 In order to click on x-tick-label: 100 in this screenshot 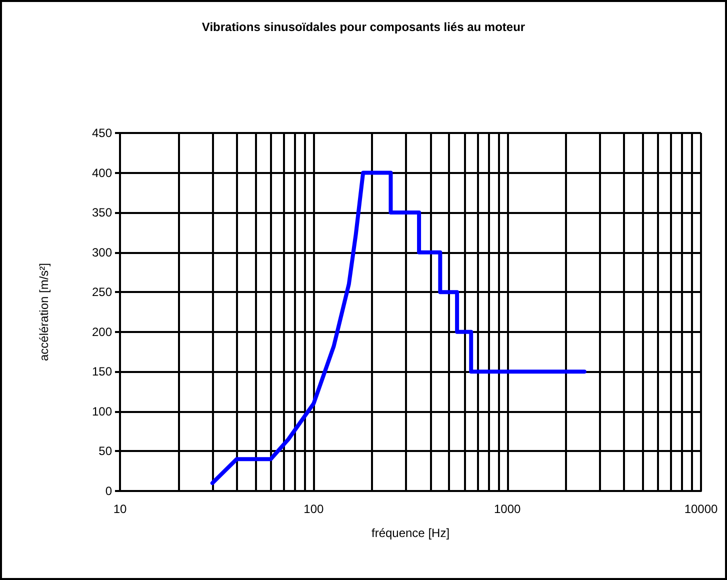, I will do `click(314, 509)`.